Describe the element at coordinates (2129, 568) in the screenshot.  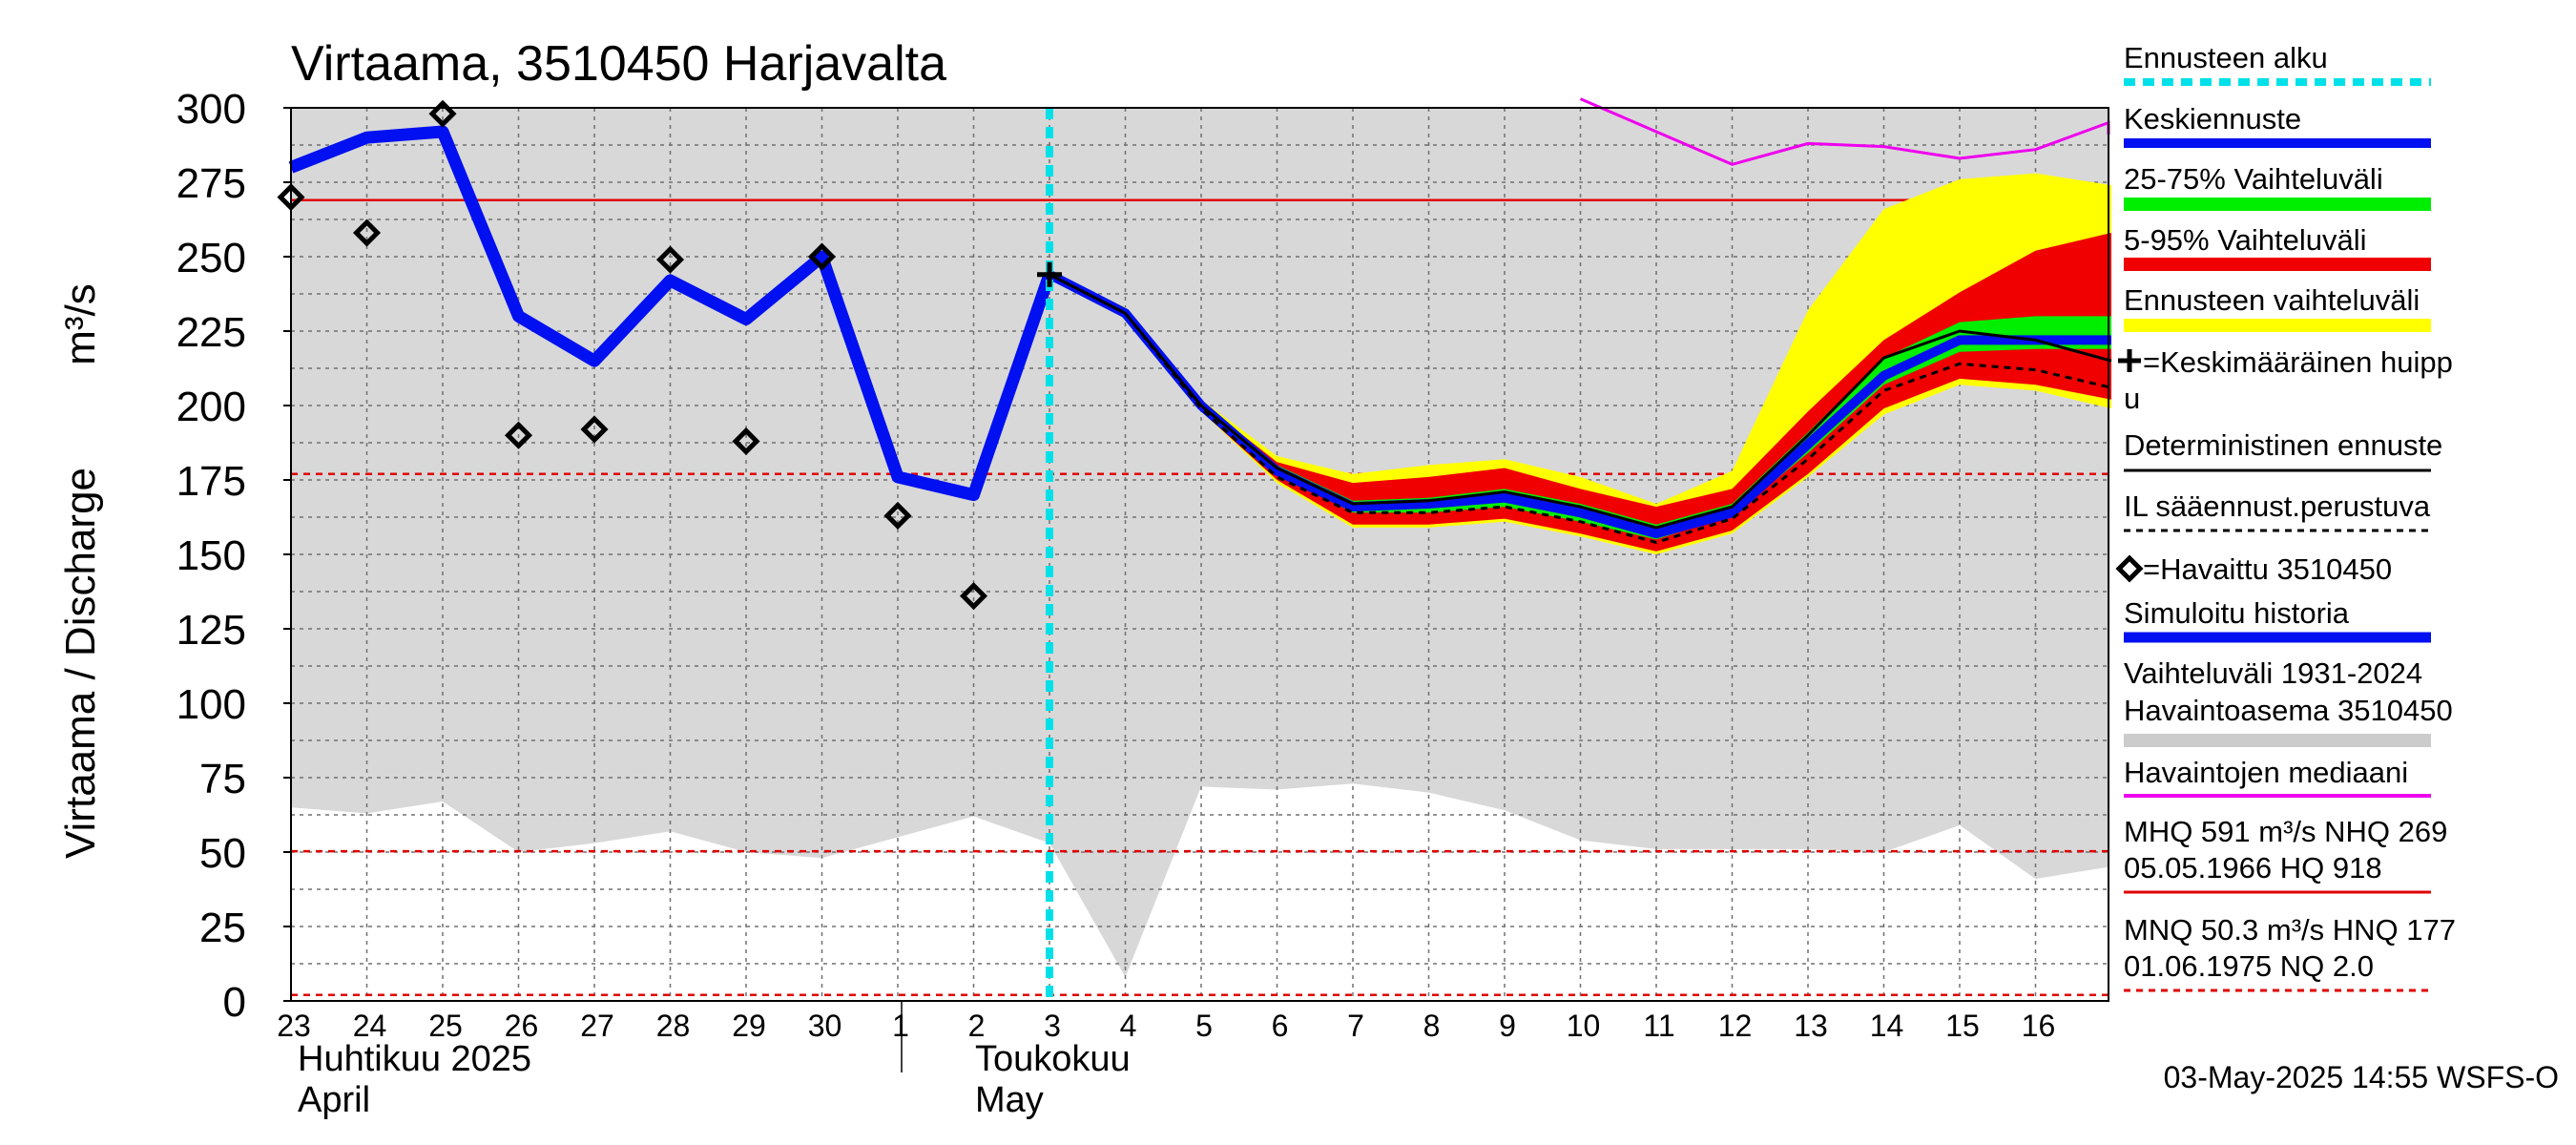
I see `legend-observed-marker` at that location.